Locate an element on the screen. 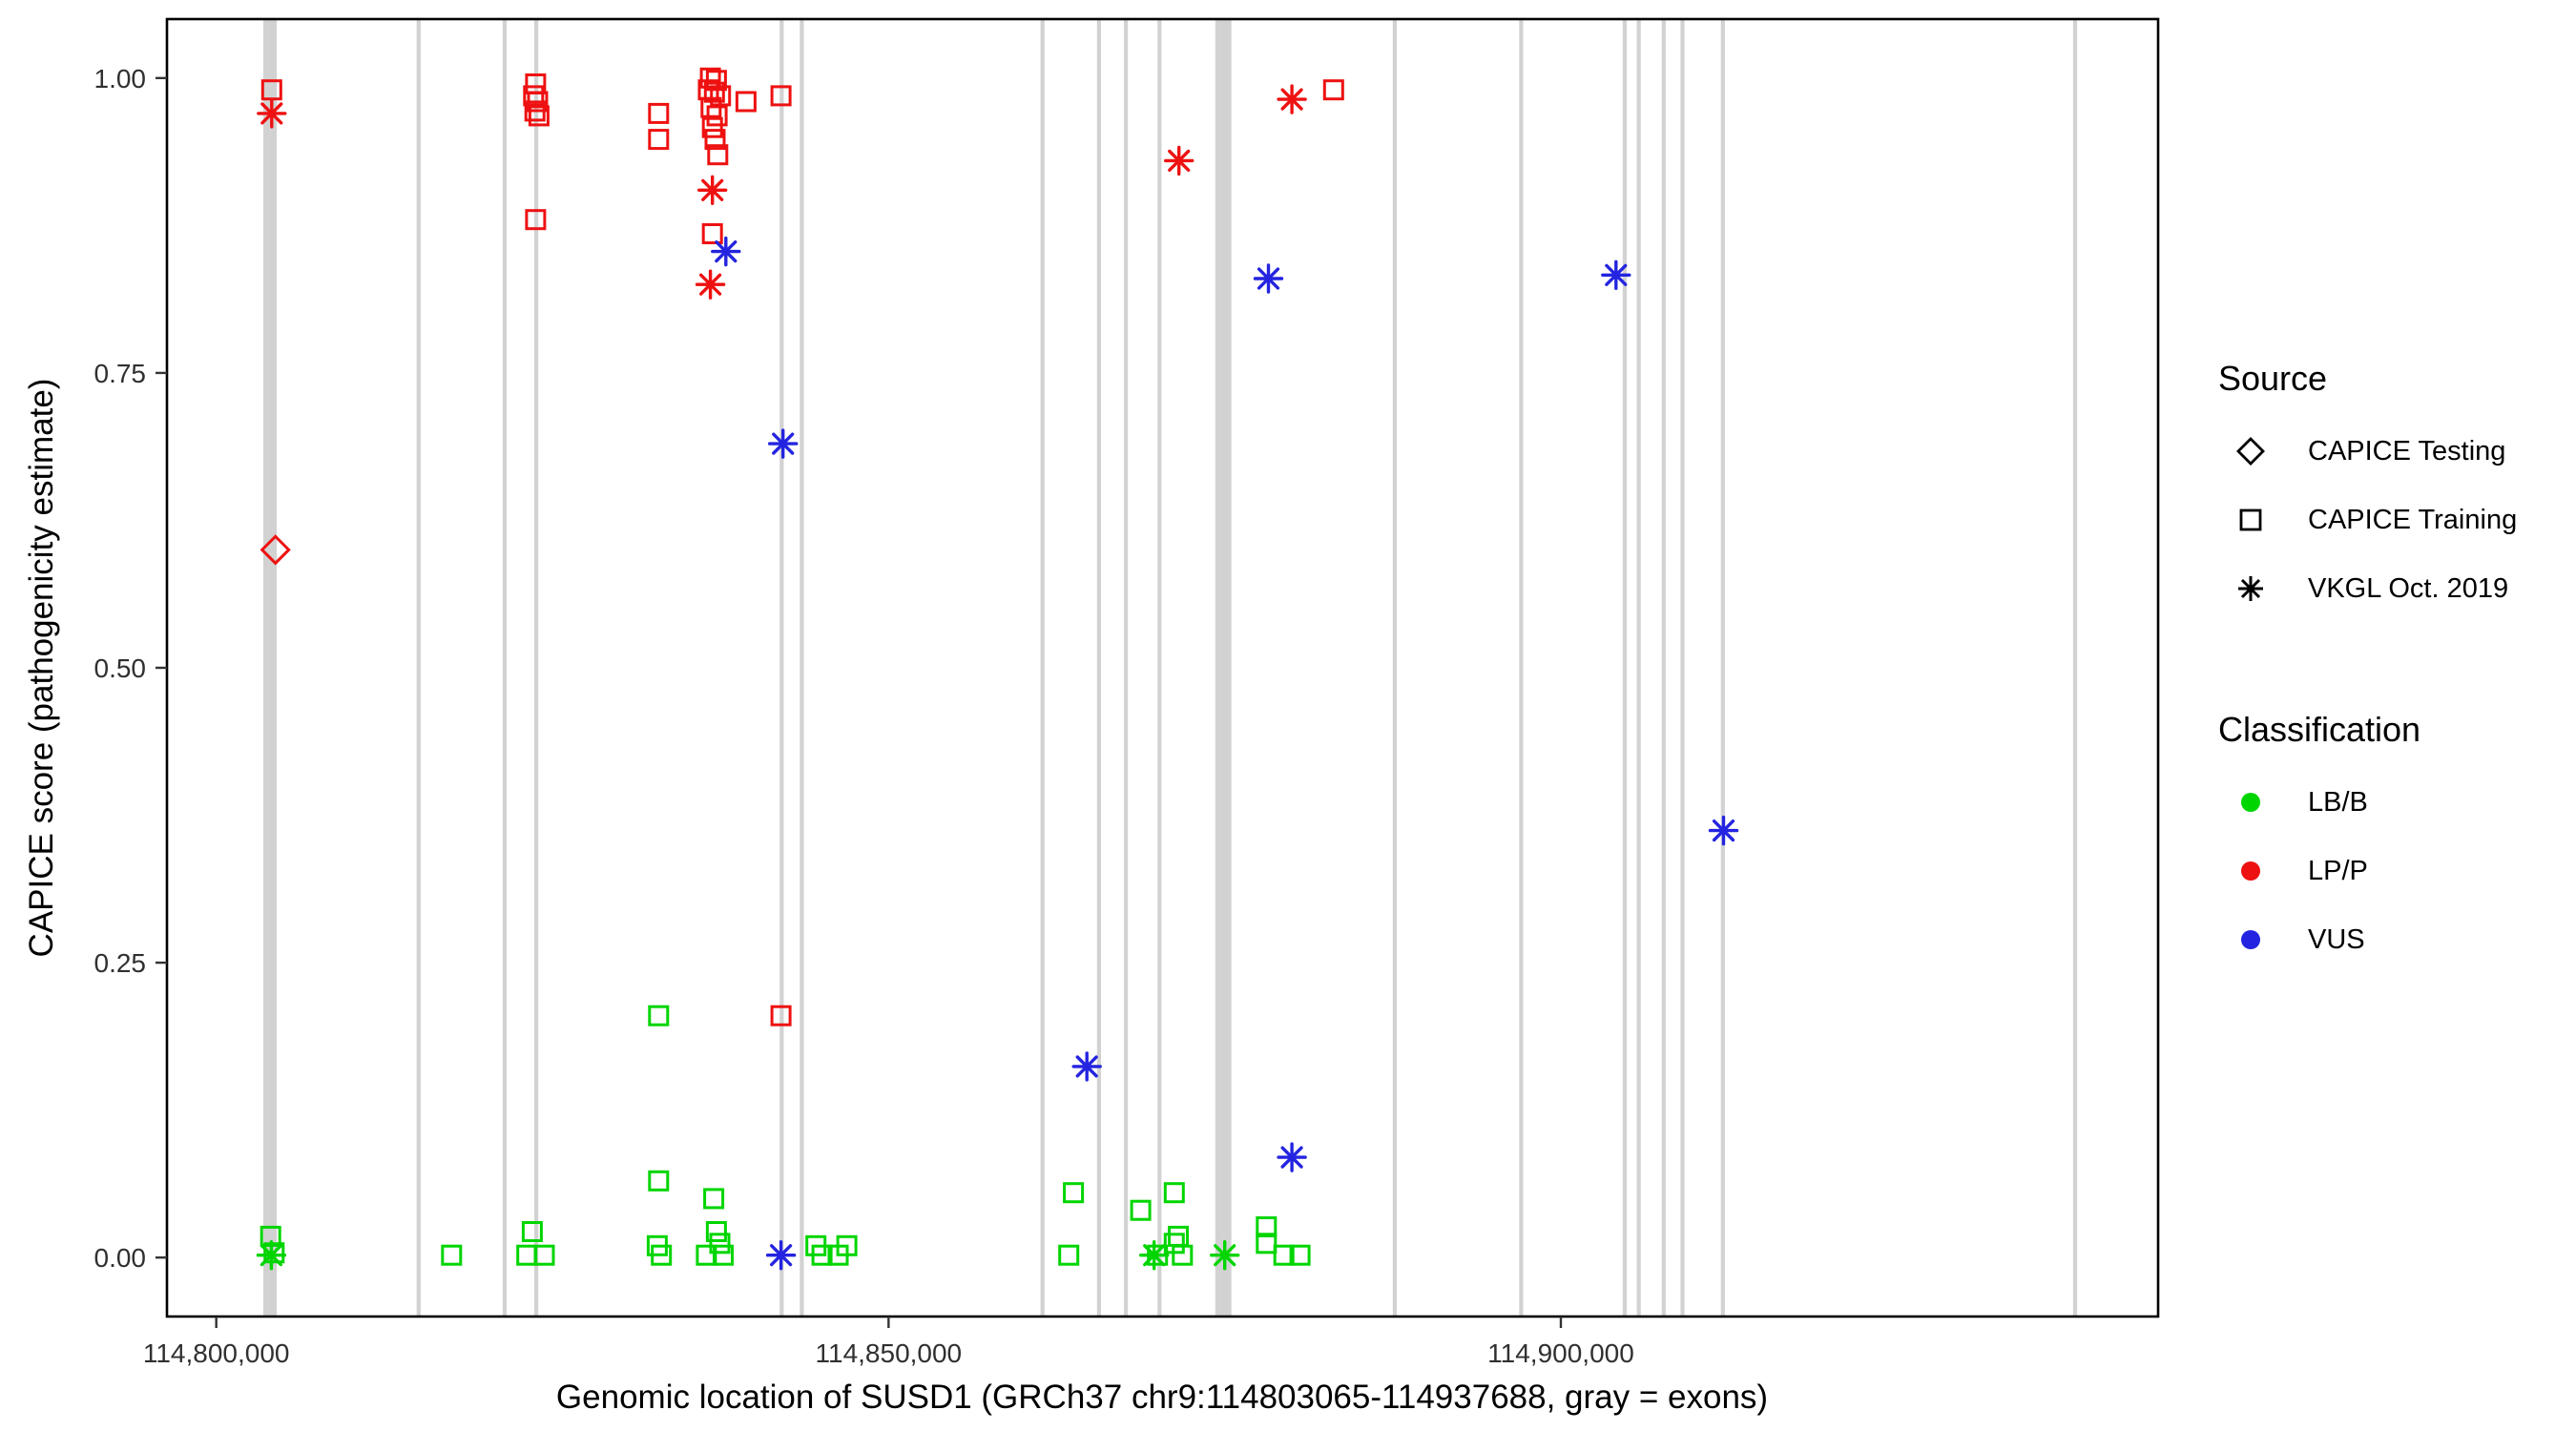 The height and width of the screenshot is (1431, 2576). legend-item-vkgl: VKGL Oct. 2019 is located at coordinates (2367, 588).